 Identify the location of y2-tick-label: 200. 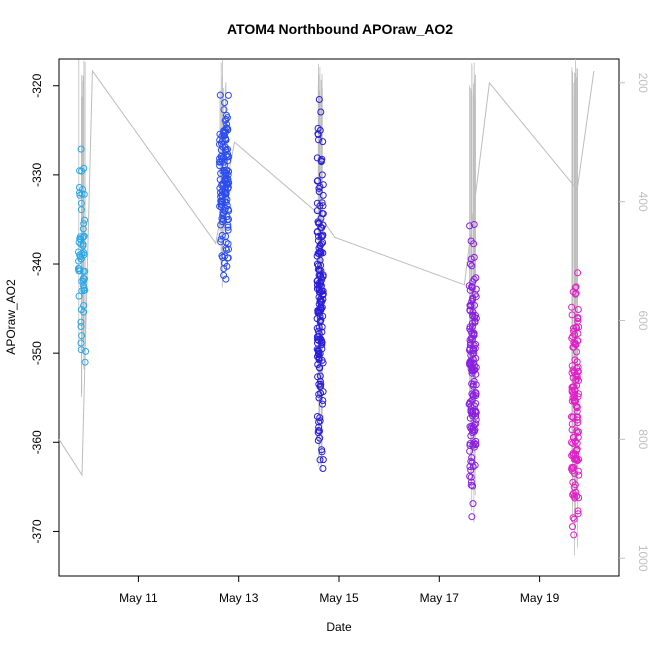
(643, 83).